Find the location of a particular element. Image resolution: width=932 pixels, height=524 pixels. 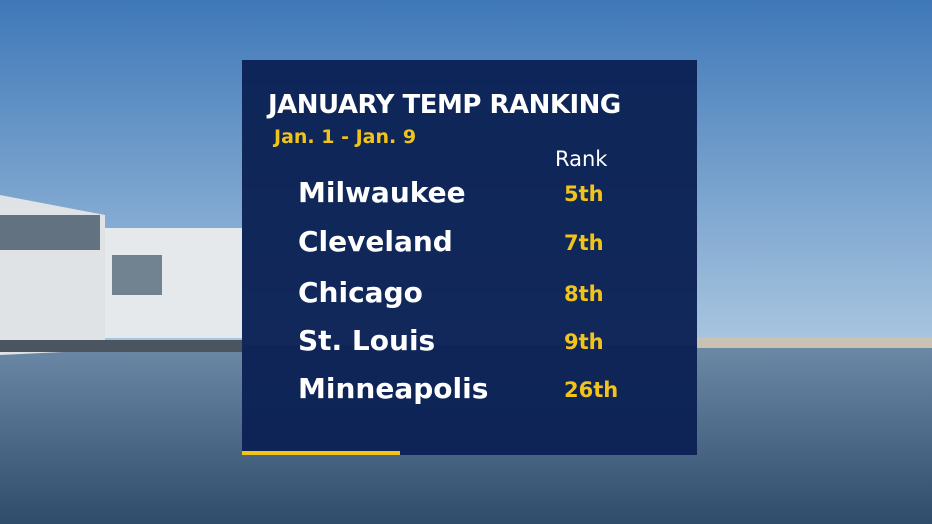

column-header: Rank is located at coordinates (581, 159).